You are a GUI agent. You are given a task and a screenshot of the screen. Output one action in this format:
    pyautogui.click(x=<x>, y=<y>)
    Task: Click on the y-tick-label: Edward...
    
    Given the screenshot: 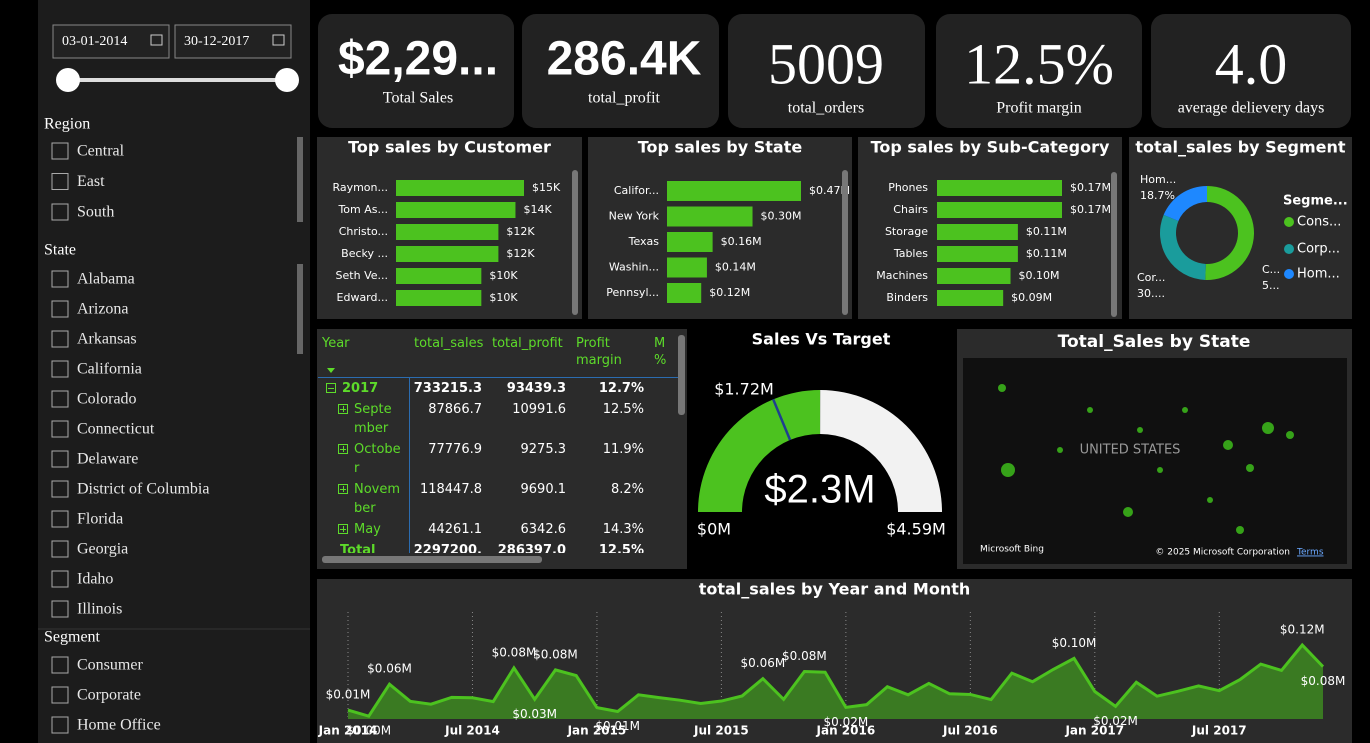 What is the action you would take?
    pyautogui.click(x=362, y=297)
    